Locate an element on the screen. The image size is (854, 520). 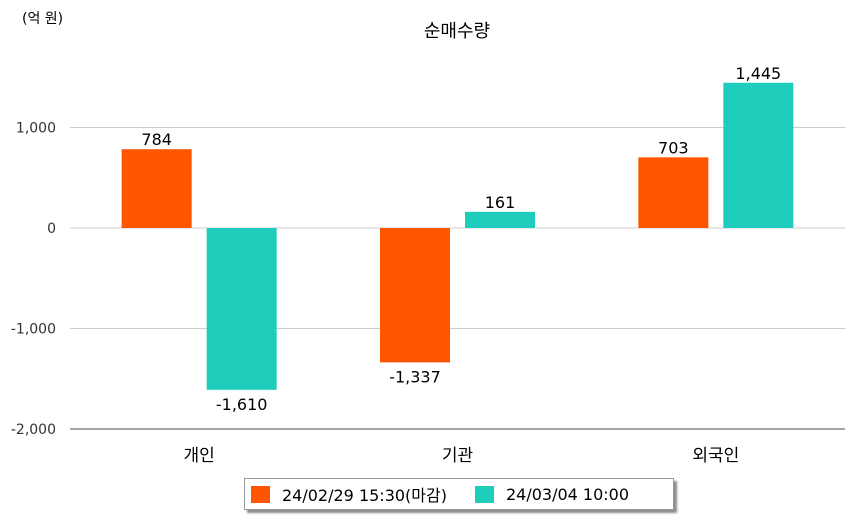
data-label: -1,337 is located at coordinates (415, 376).